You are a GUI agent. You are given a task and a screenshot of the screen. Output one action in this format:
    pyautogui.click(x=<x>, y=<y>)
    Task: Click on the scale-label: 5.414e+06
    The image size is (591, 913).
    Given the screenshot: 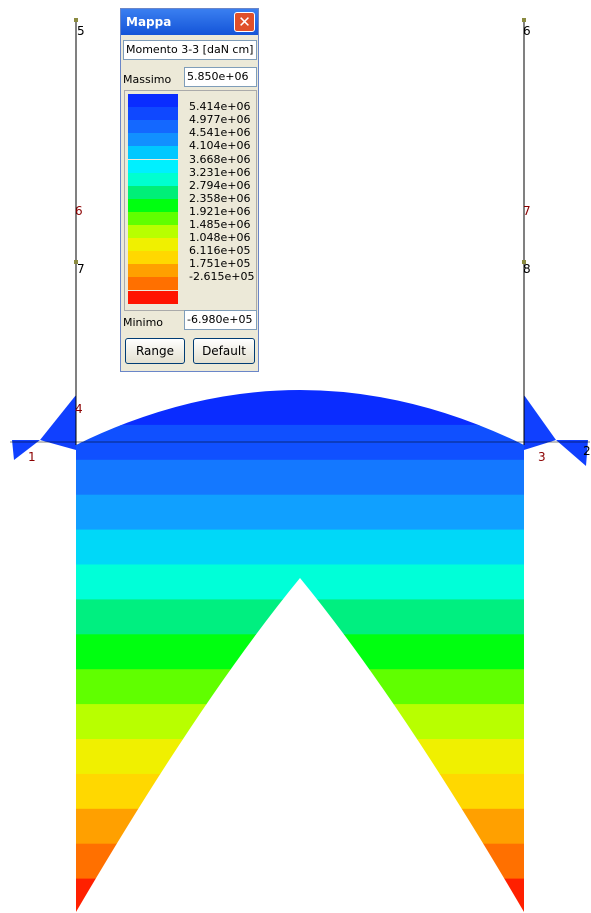 What is the action you would take?
    pyautogui.click(x=220, y=107)
    